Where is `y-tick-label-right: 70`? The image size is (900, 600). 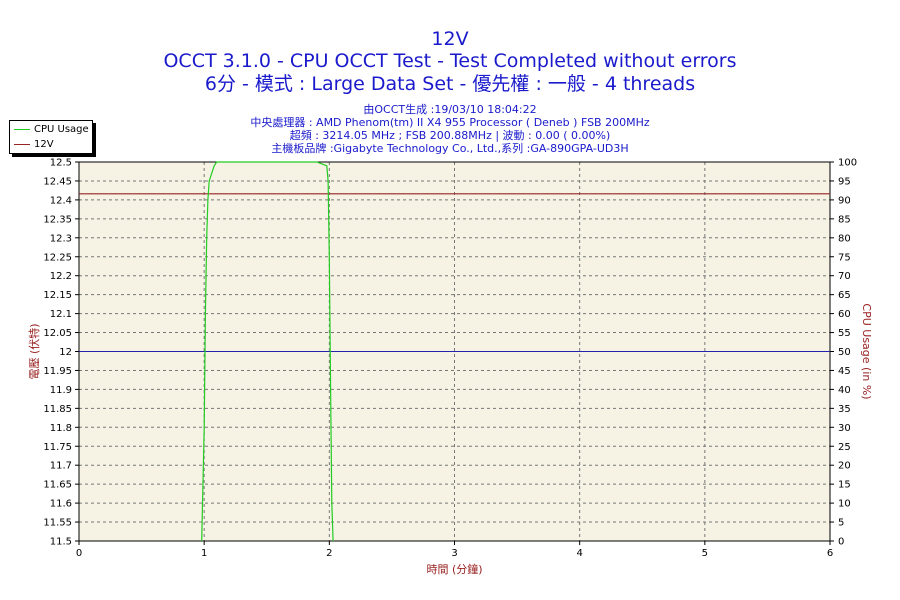 y-tick-label-right: 70 is located at coordinates (844, 276).